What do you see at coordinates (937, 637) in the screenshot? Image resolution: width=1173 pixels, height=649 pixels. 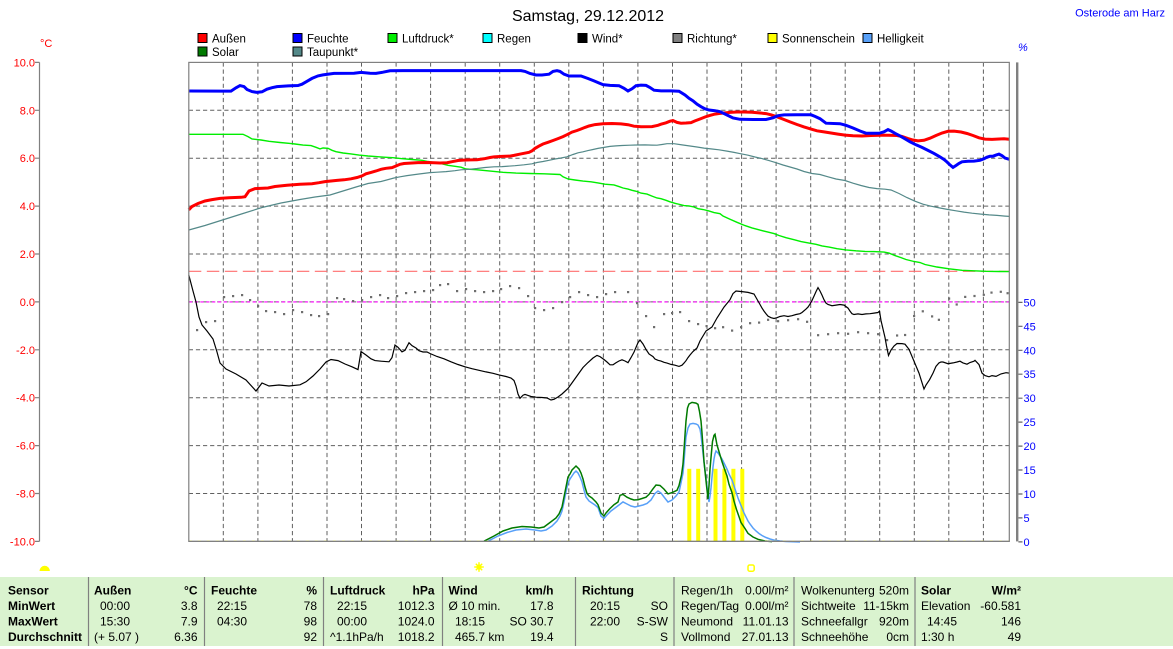 I see `svg-text: 1:30 h` at bounding box center [937, 637].